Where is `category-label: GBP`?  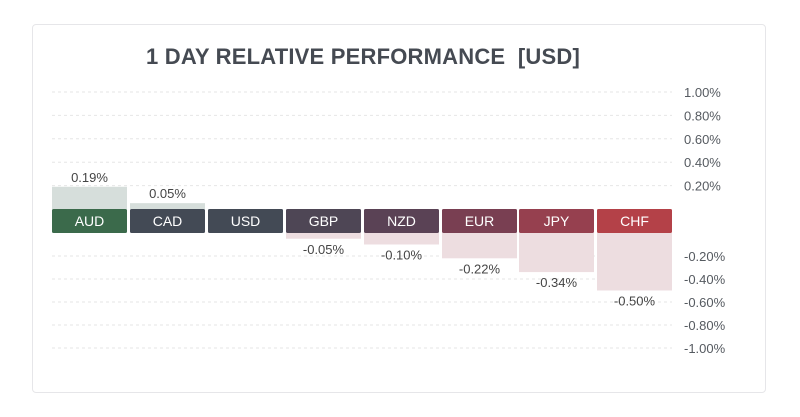
category-label: GBP is located at coordinates (324, 221).